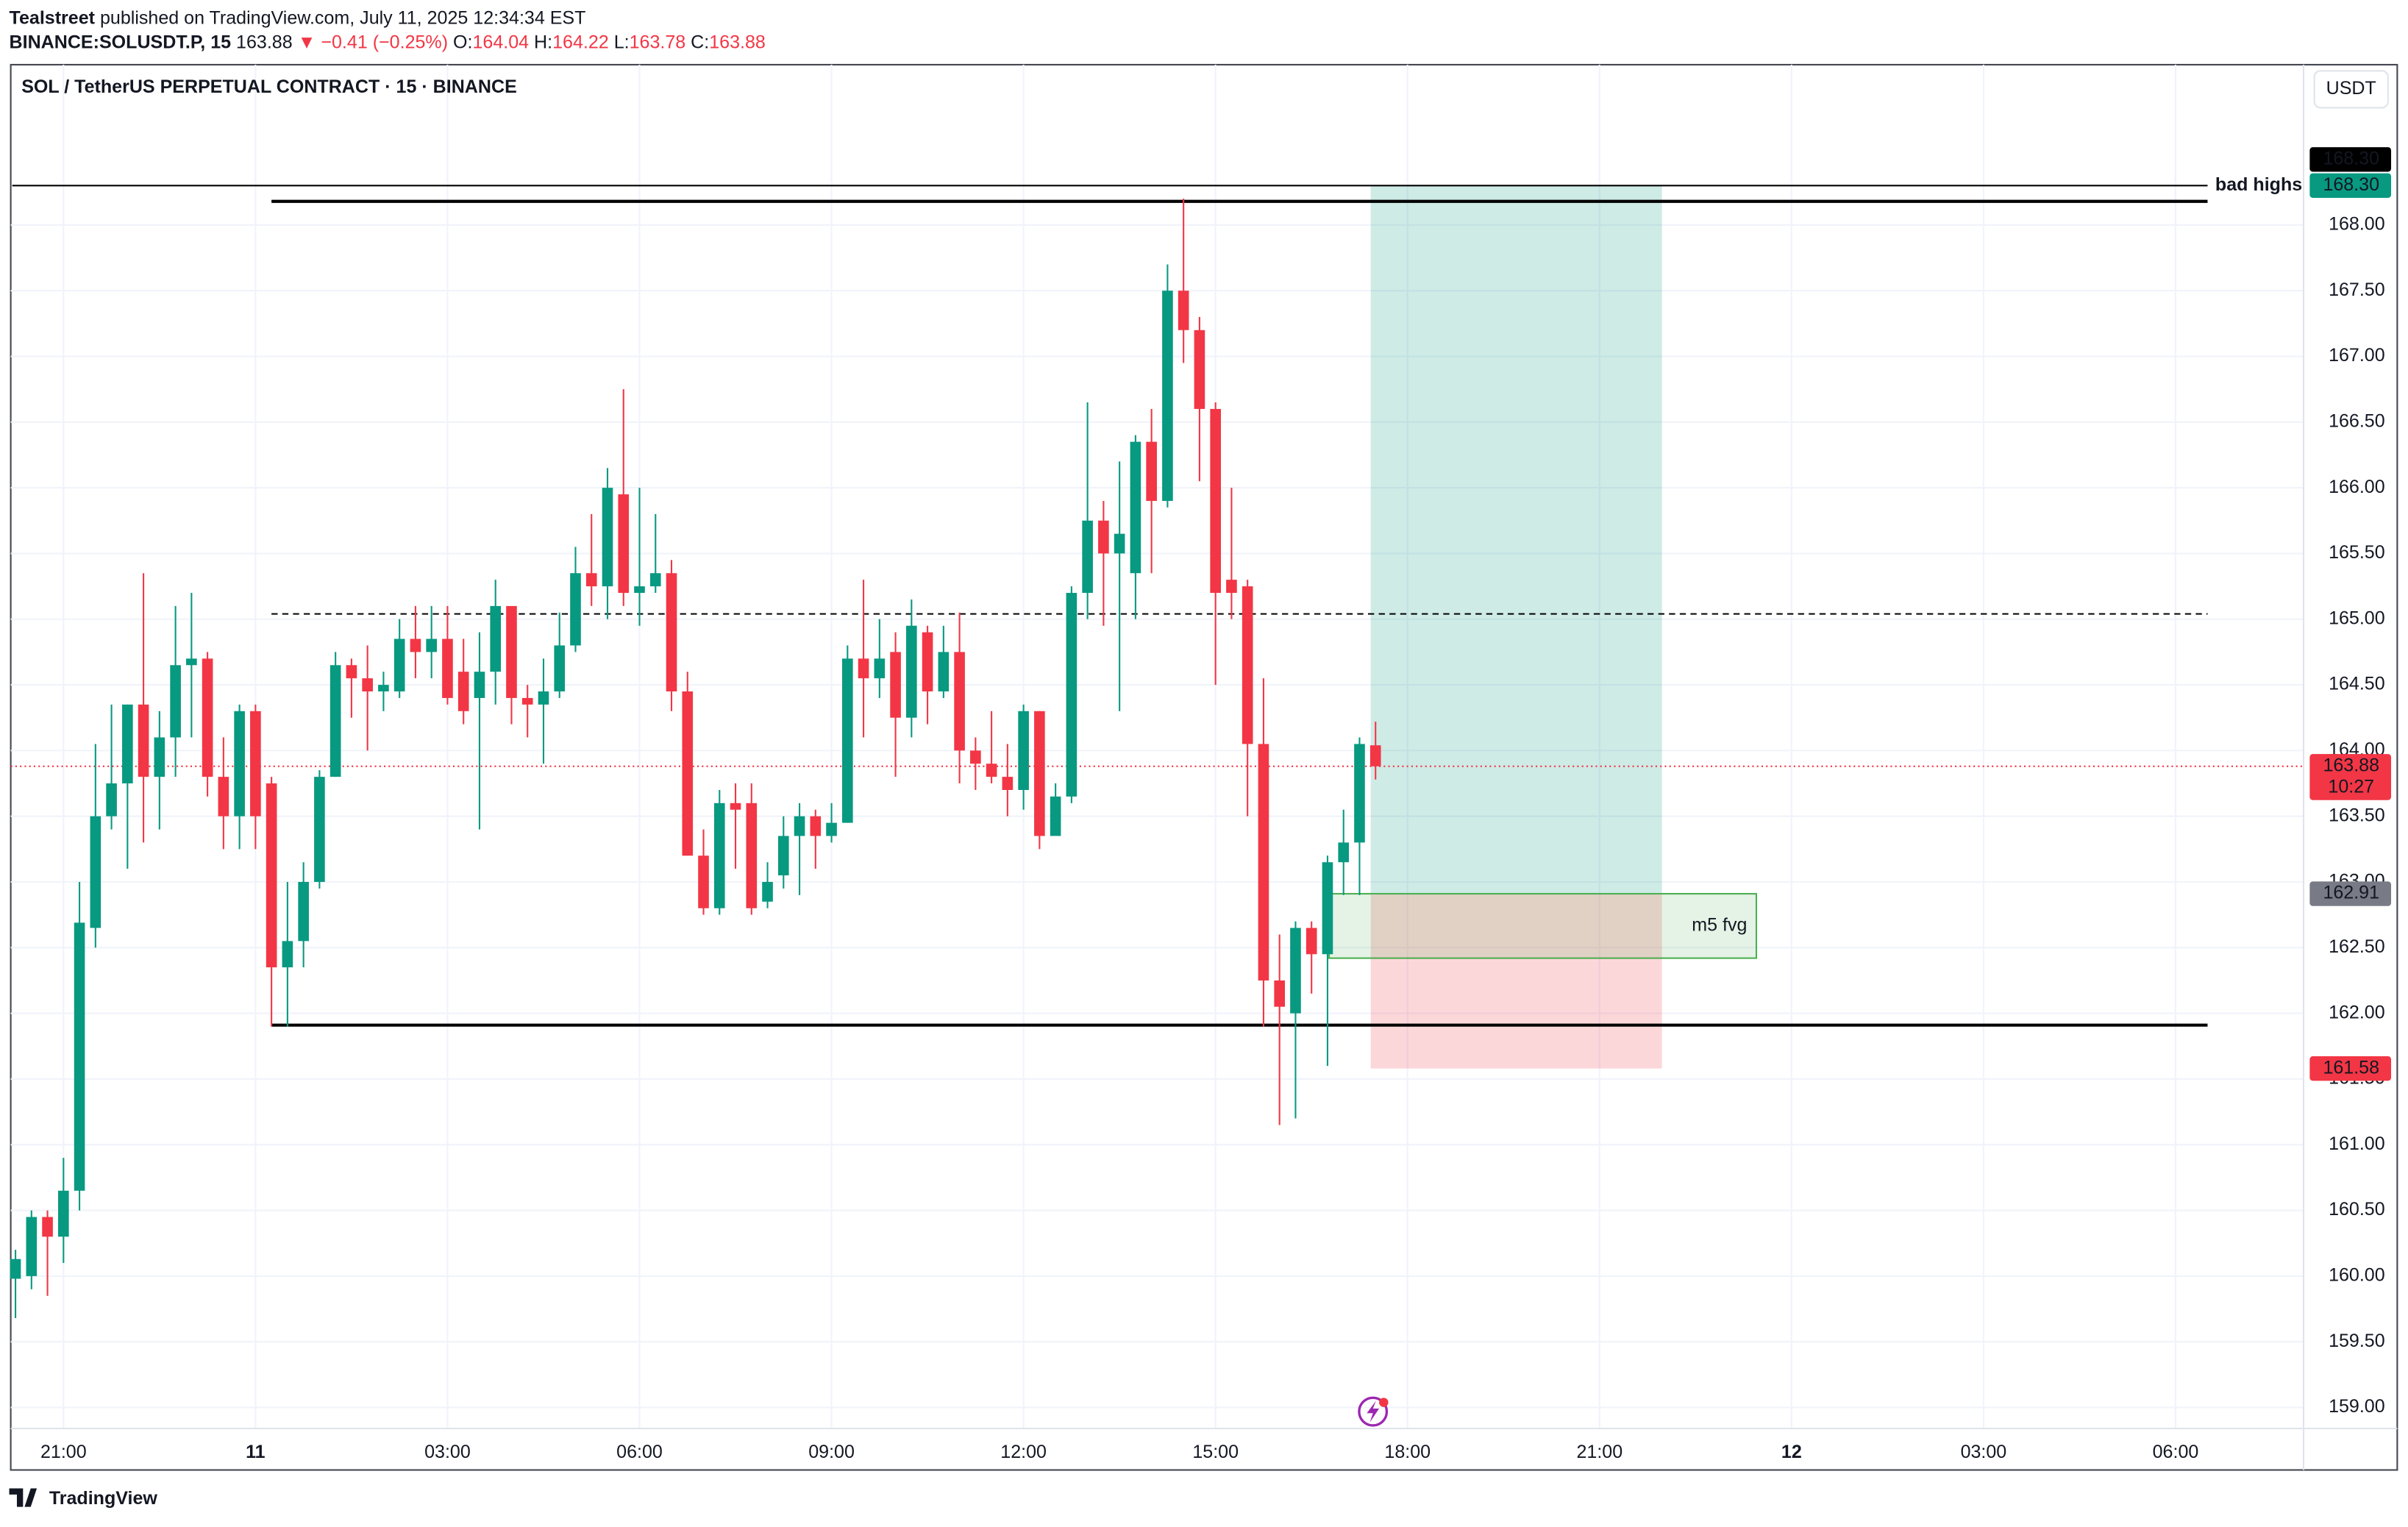  What do you see at coordinates (1373, 1411) in the screenshot?
I see `alert-icon` at bounding box center [1373, 1411].